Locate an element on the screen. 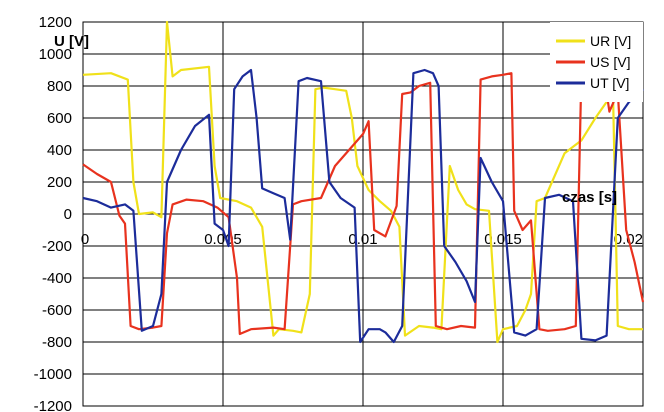  y-tick-label: -800 is located at coordinates (57, 342).